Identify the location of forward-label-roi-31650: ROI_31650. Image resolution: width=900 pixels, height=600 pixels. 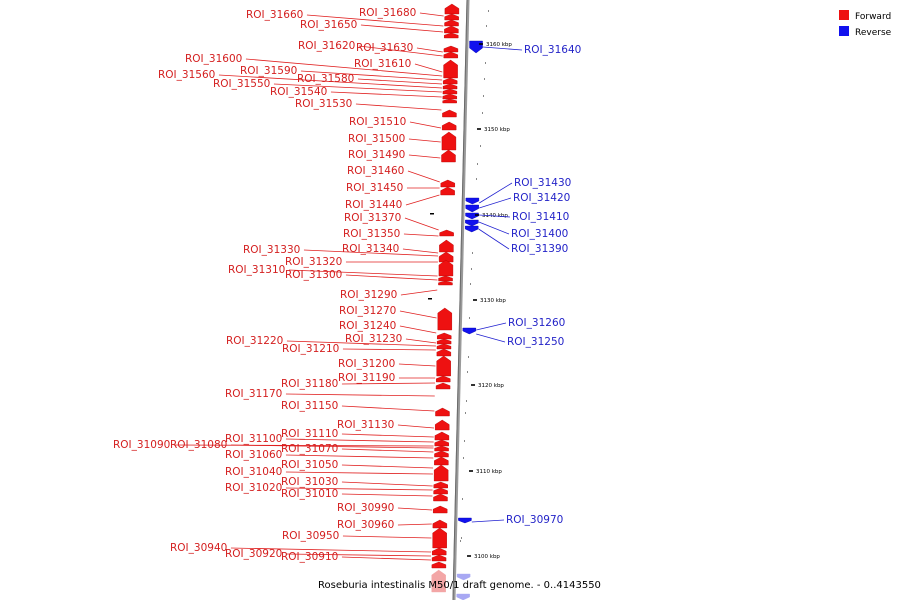
(328, 25).